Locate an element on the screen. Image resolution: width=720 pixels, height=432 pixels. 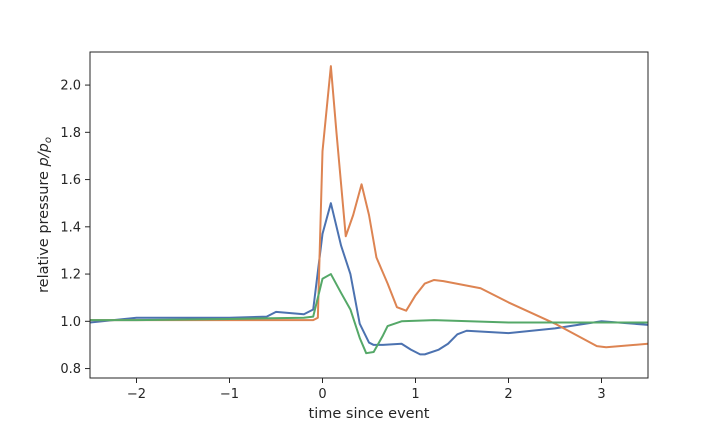
y-axis: 0.8 1.0 1.2 1.4 1.6 1.8 2.0 is located at coordinates (75, 228).